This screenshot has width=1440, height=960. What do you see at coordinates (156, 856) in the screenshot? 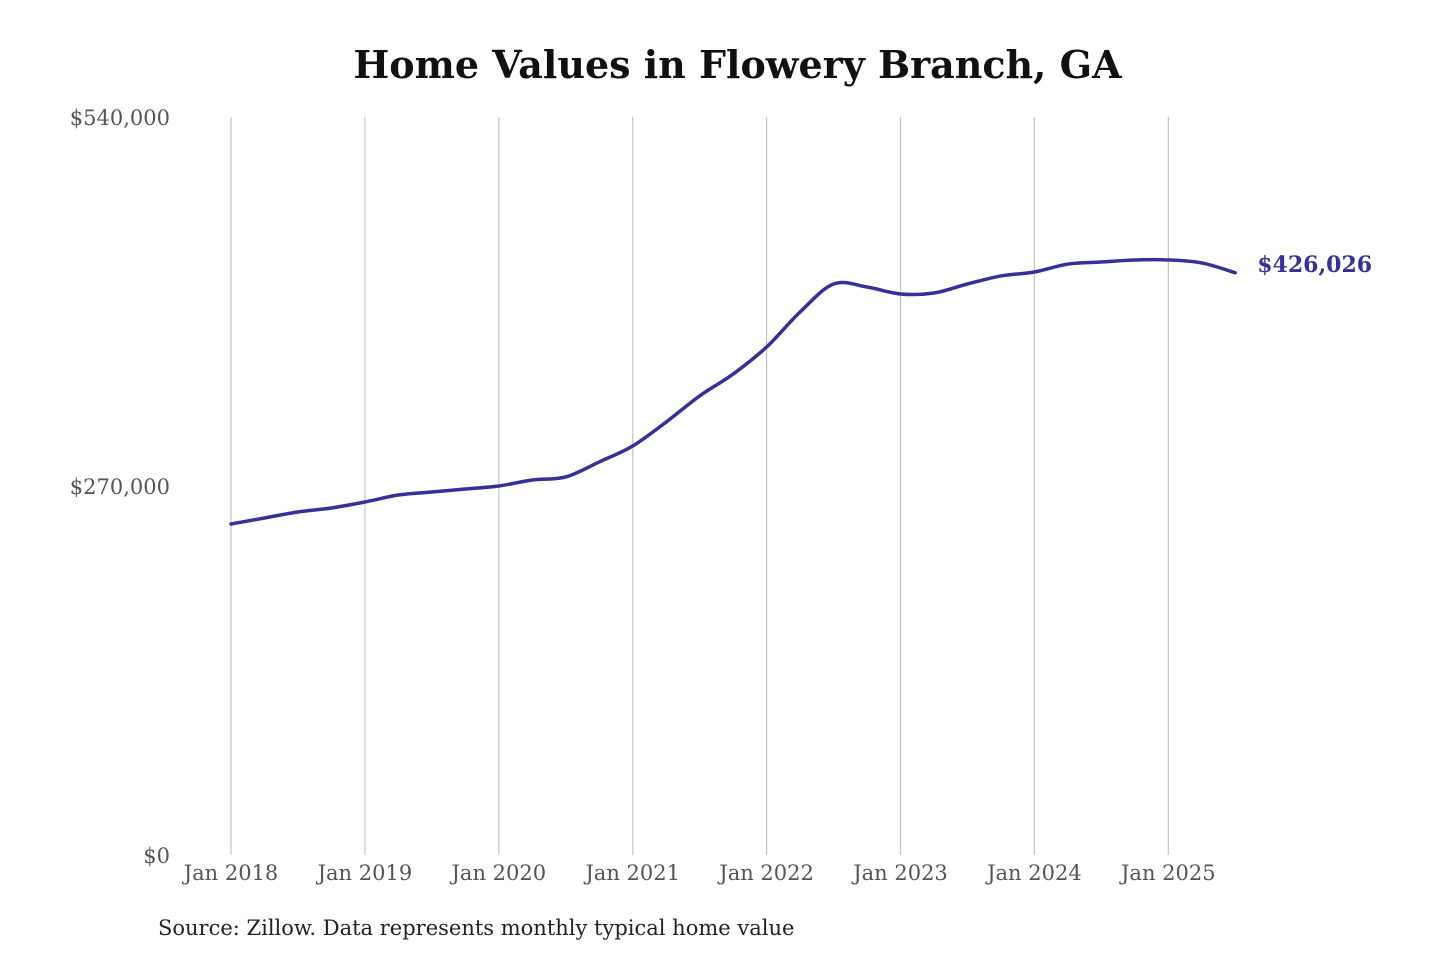
I see `y-tick-label: $0` at bounding box center [156, 856].